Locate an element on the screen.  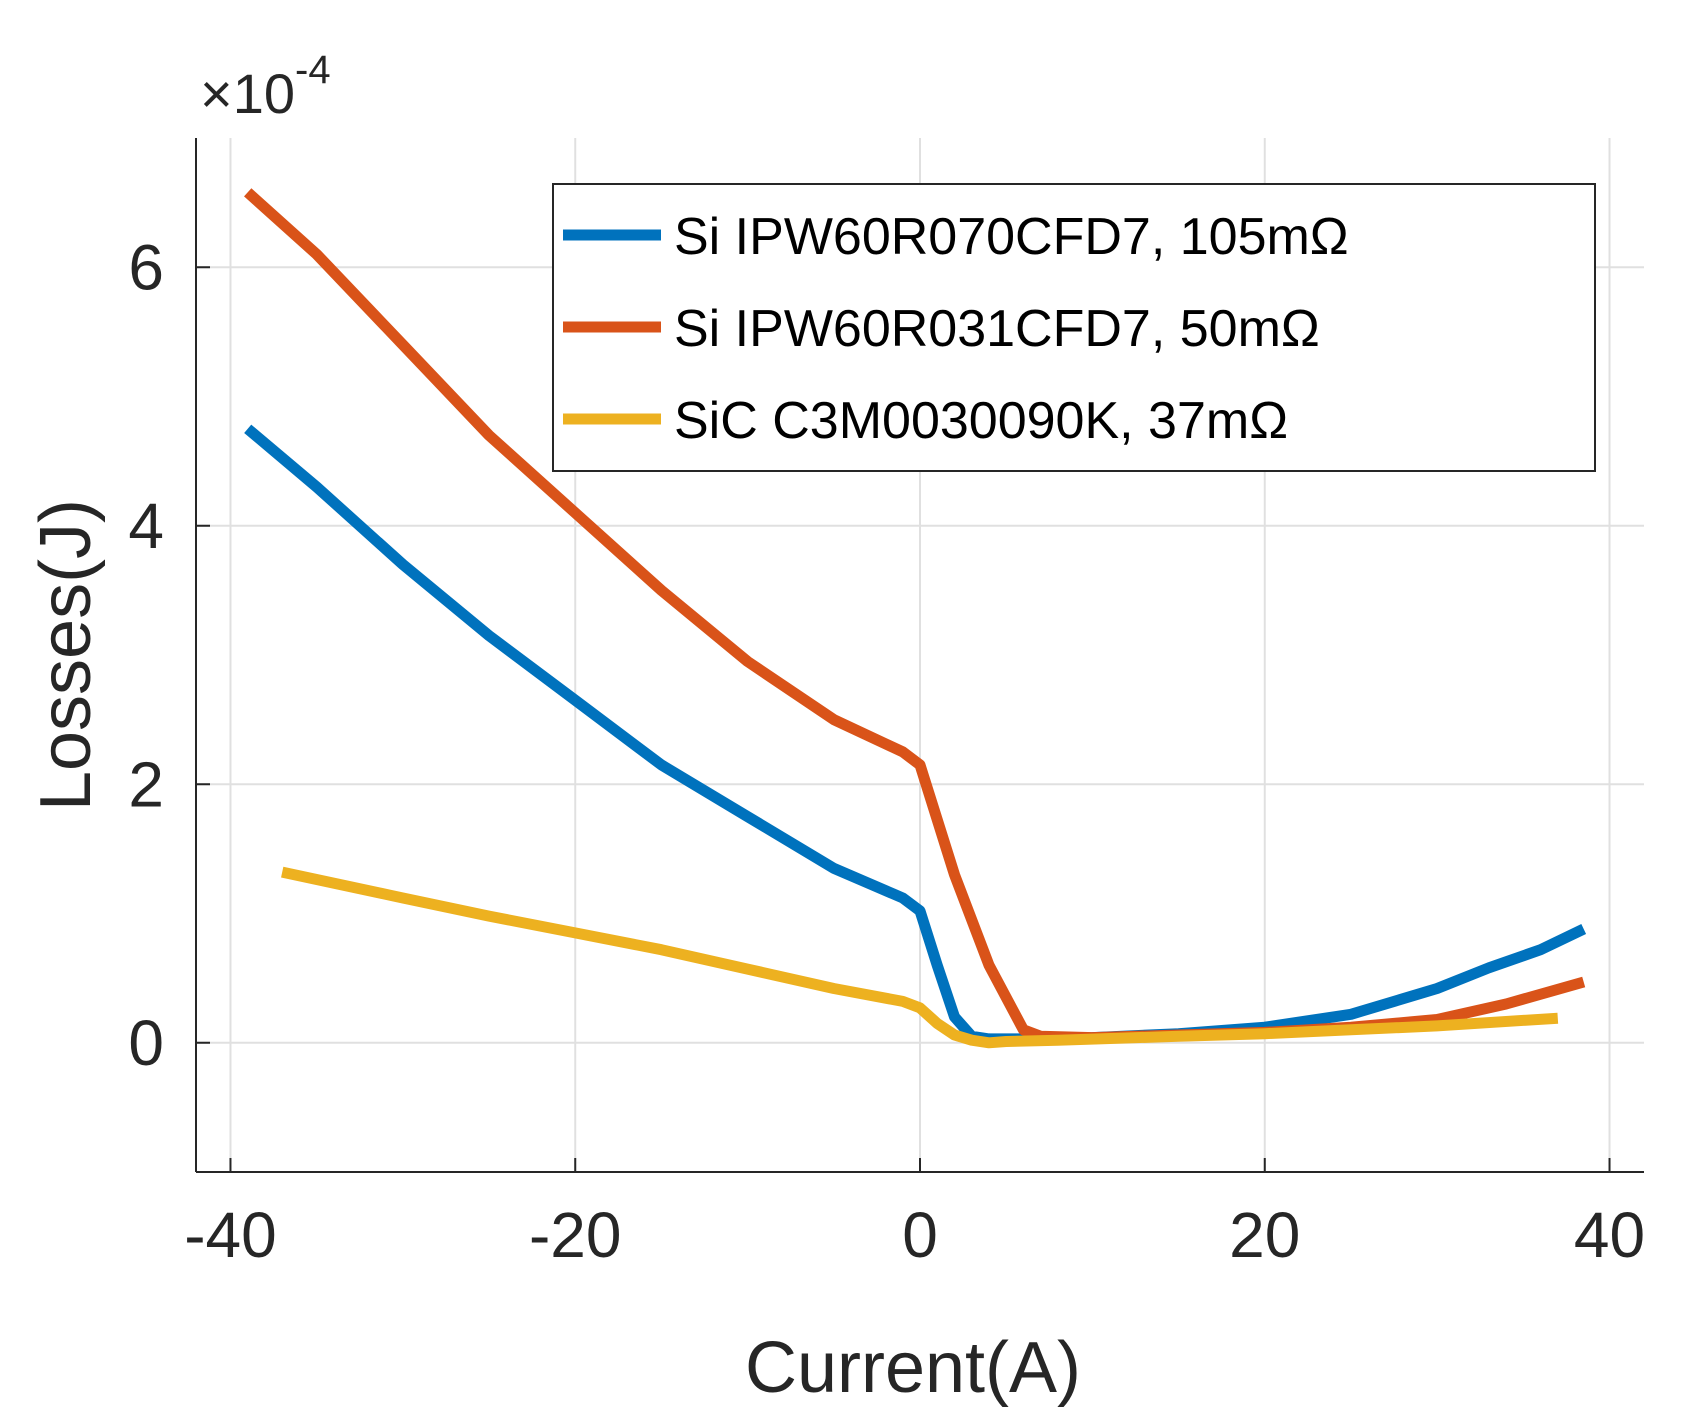
x-tick-label: 20 is located at coordinates (1264, 1235).